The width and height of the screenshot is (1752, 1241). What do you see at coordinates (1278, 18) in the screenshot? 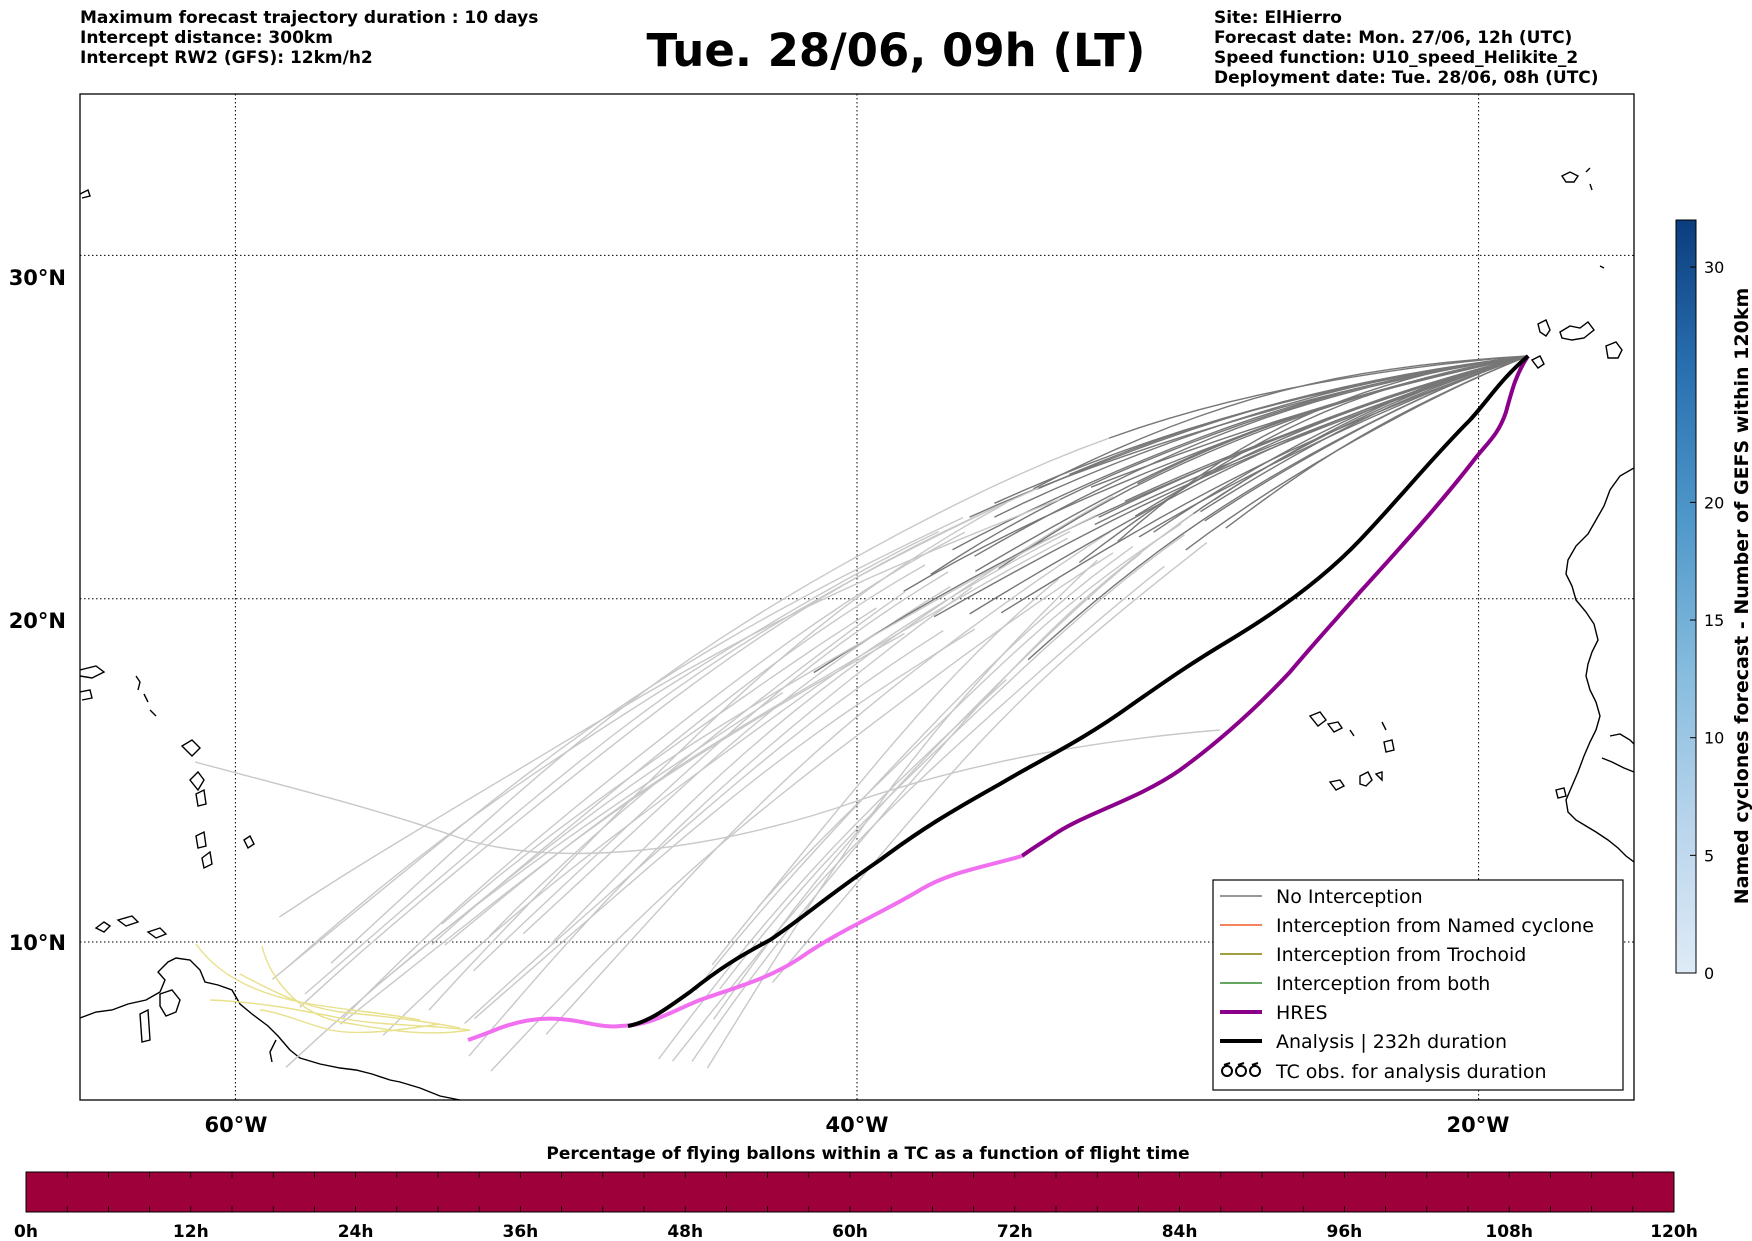
I see `info-line: Site: ElHierro` at bounding box center [1278, 18].